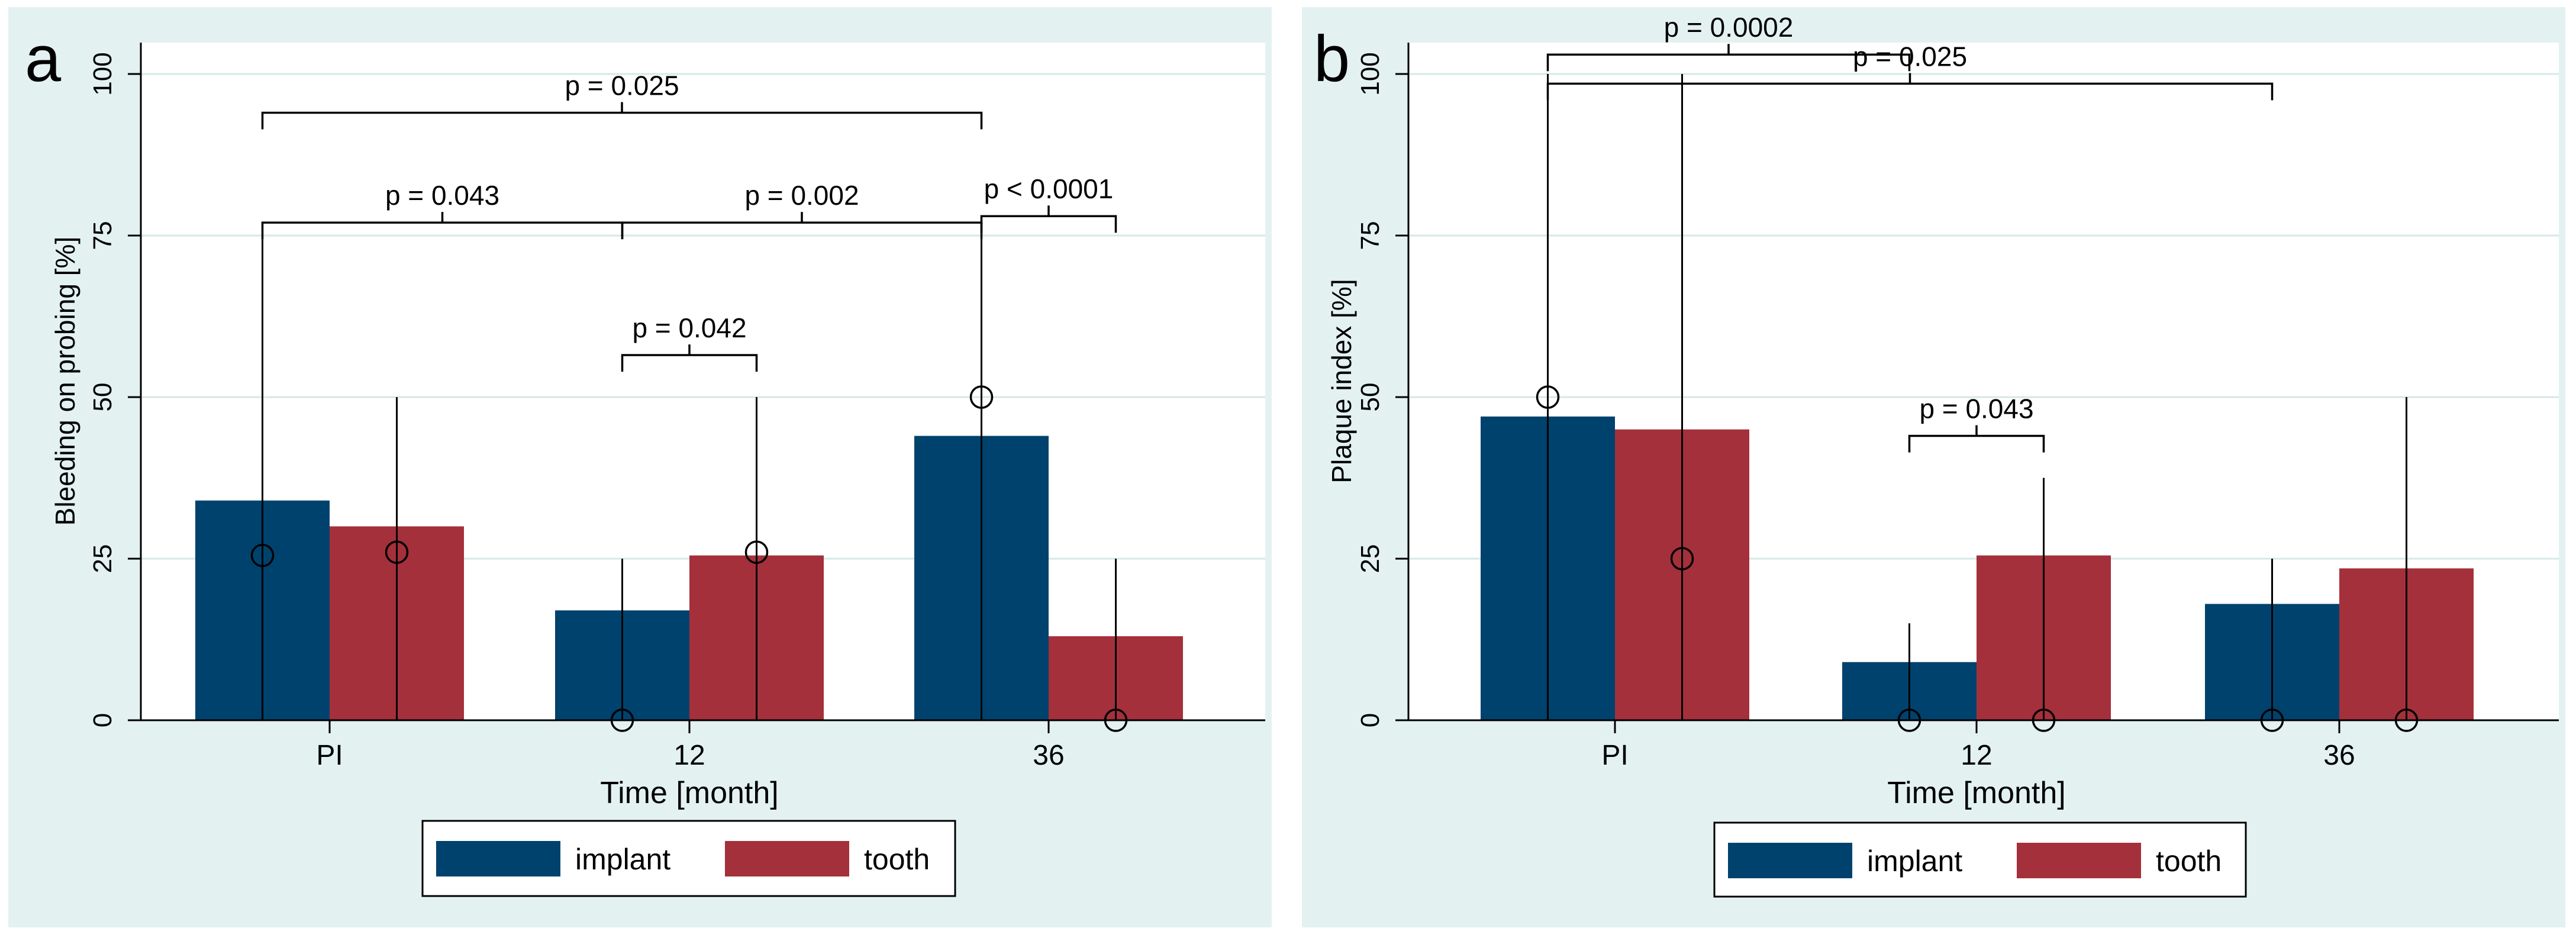 The width and height of the screenshot is (2576, 941). What do you see at coordinates (1341, 381) in the screenshot?
I see `y-axis-title: Plaque index [%]` at bounding box center [1341, 381].